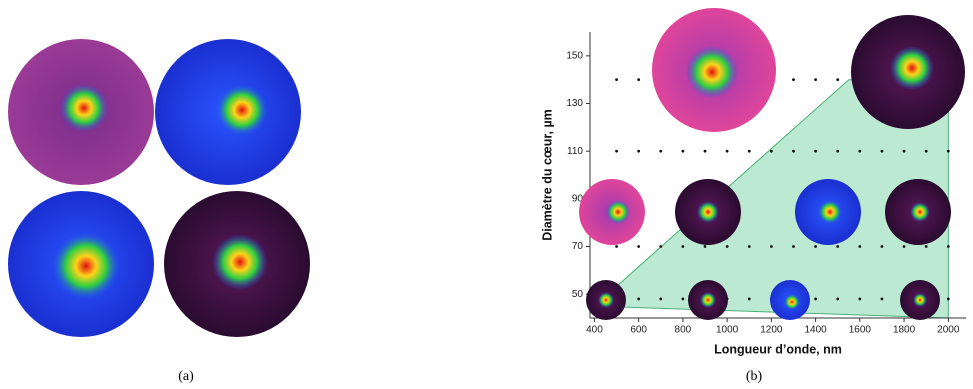 The height and width of the screenshot is (389, 973). What do you see at coordinates (683, 330) in the screenshot?
I see `x-tick-label: 800` at bounding box center [683, 330].